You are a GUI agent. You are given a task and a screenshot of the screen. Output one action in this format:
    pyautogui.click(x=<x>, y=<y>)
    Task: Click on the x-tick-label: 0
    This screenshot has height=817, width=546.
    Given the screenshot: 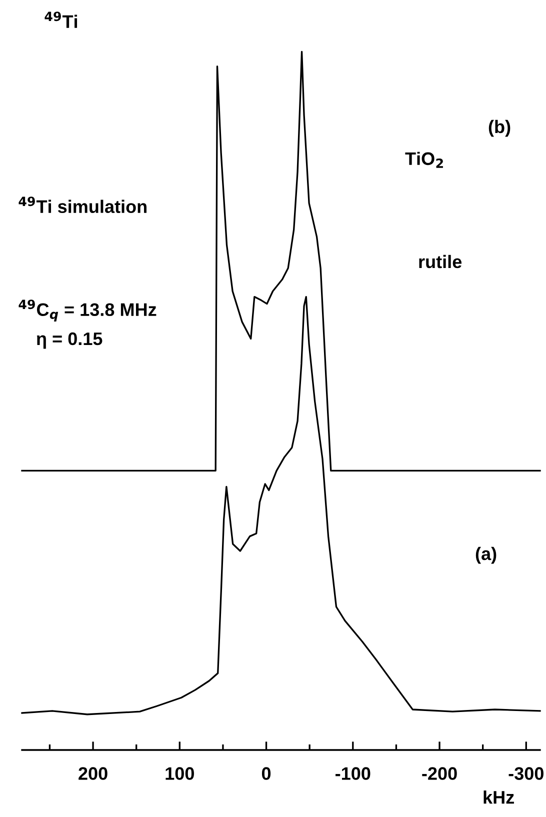 What is the action you would take?
    pyautogui.click(x=266, y=773)
    